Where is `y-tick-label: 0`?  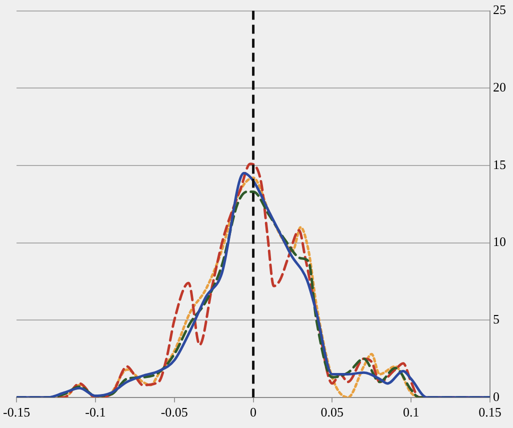
y-tick-label: 0 is located at coordinates (496, 396).